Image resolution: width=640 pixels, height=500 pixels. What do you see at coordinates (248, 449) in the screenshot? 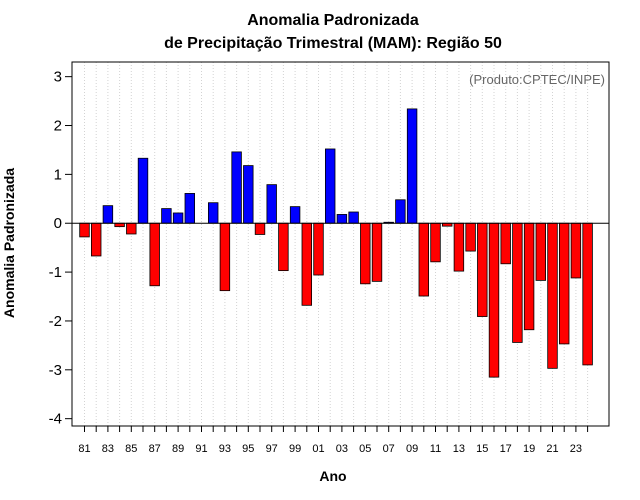
I see `x-tick-label: 95` at bounding box center [248, 449].